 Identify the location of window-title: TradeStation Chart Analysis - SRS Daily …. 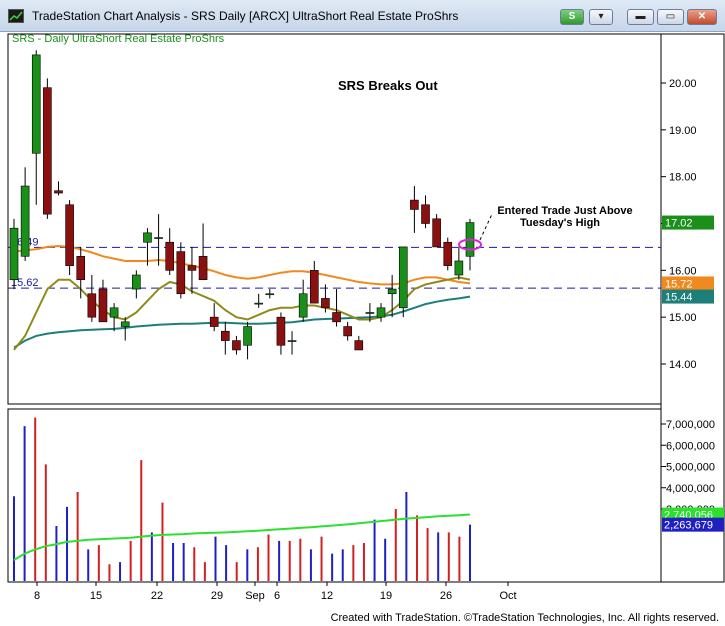
(245, 16).